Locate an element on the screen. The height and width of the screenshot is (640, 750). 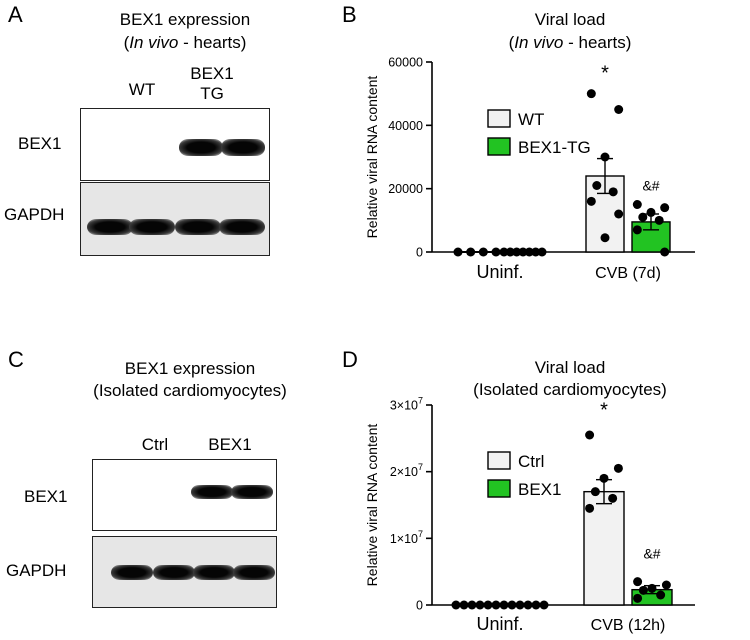
panel-letter-d: D is located at coordinates (350, 359).